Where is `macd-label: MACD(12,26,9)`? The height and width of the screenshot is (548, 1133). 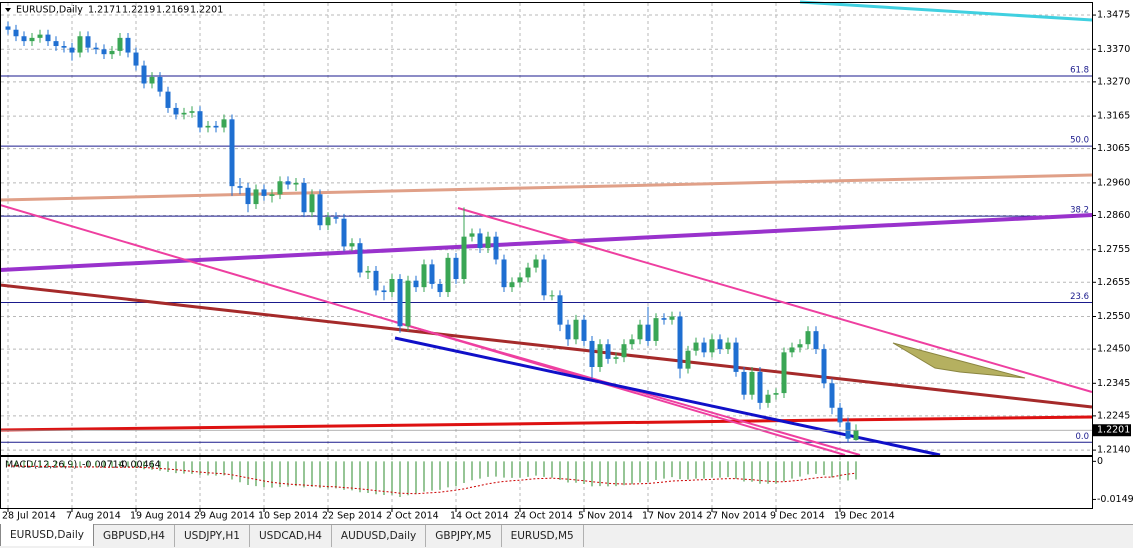
macd-label: MACD(12,26,9) is located at coordinates (41, 465).